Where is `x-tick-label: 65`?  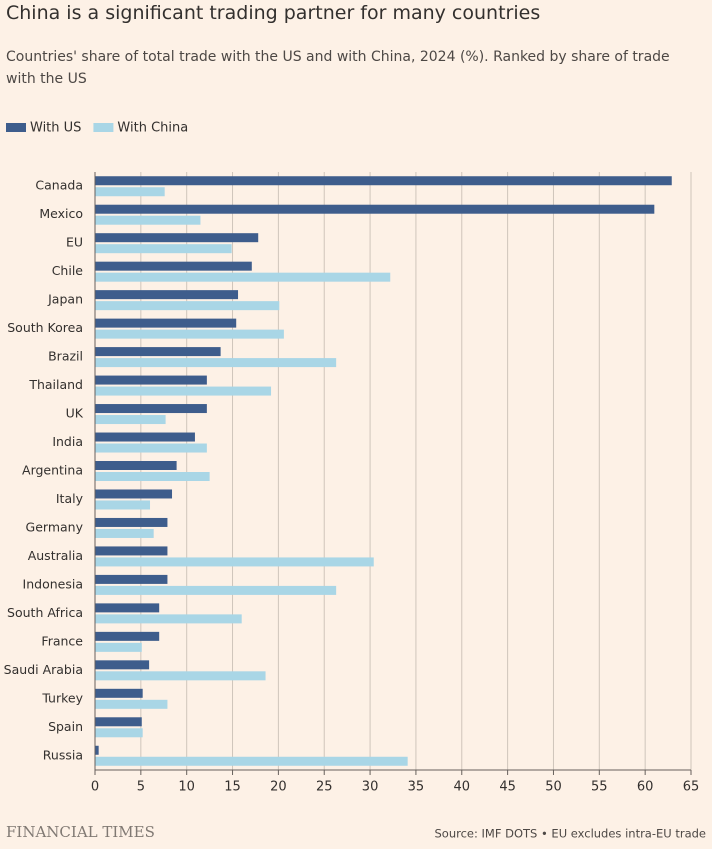 x-tick-label: 65 is located at coordinates (691, 787).